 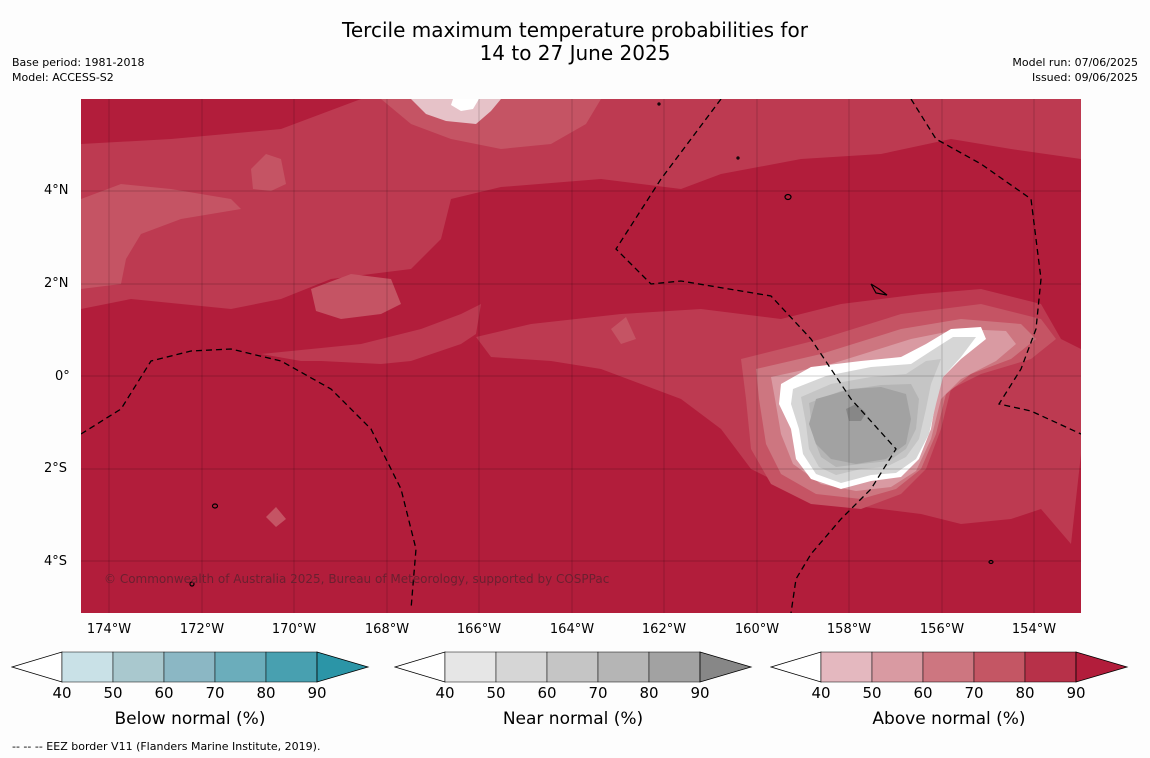 I want to click on band-above-60-spot2, so click(x=276, y=517).